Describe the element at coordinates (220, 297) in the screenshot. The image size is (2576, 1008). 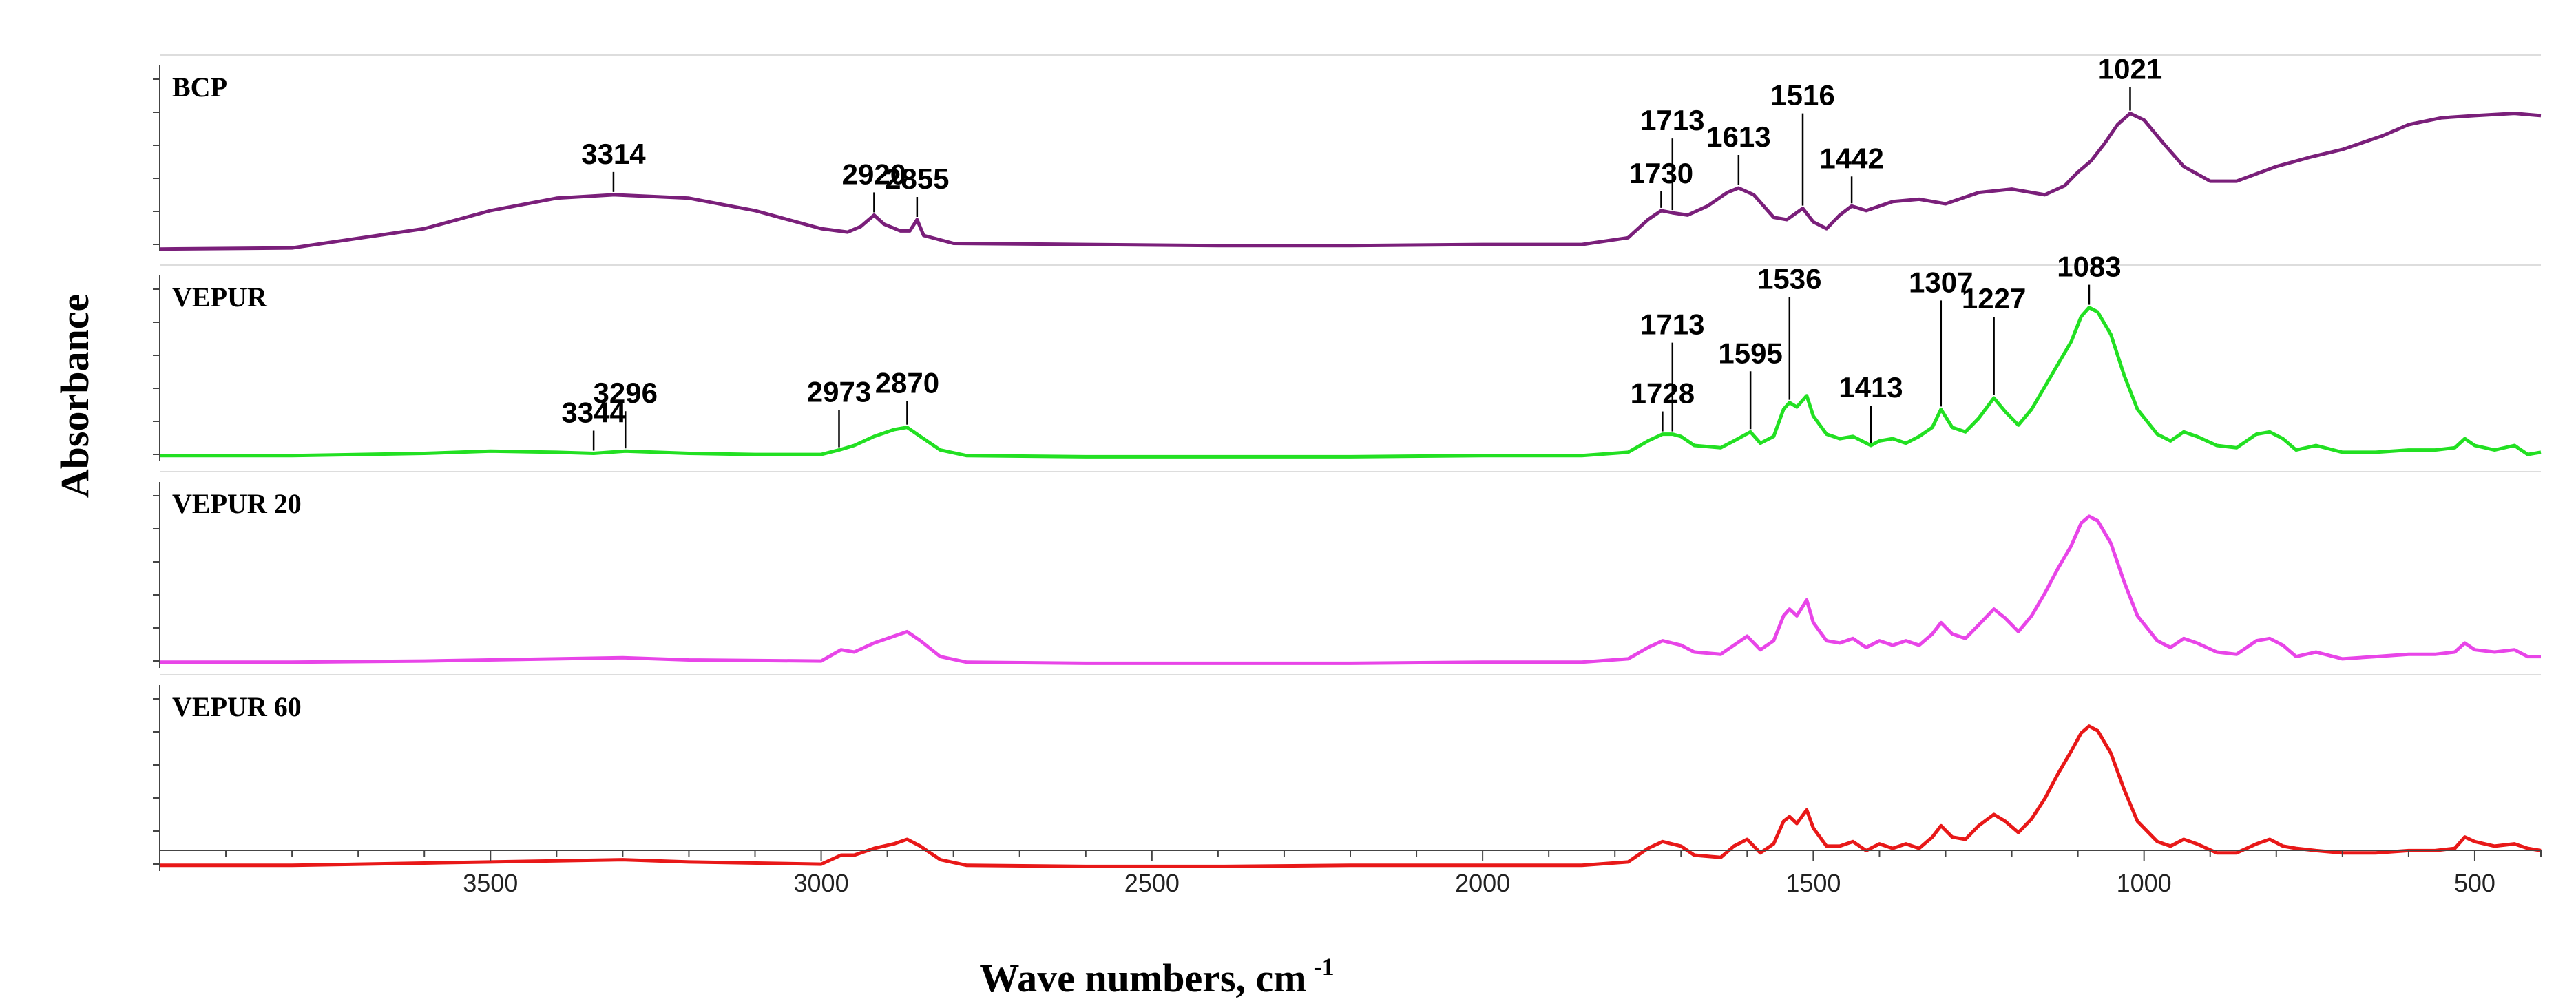
I see `sample-label: VEPUR` at that location.